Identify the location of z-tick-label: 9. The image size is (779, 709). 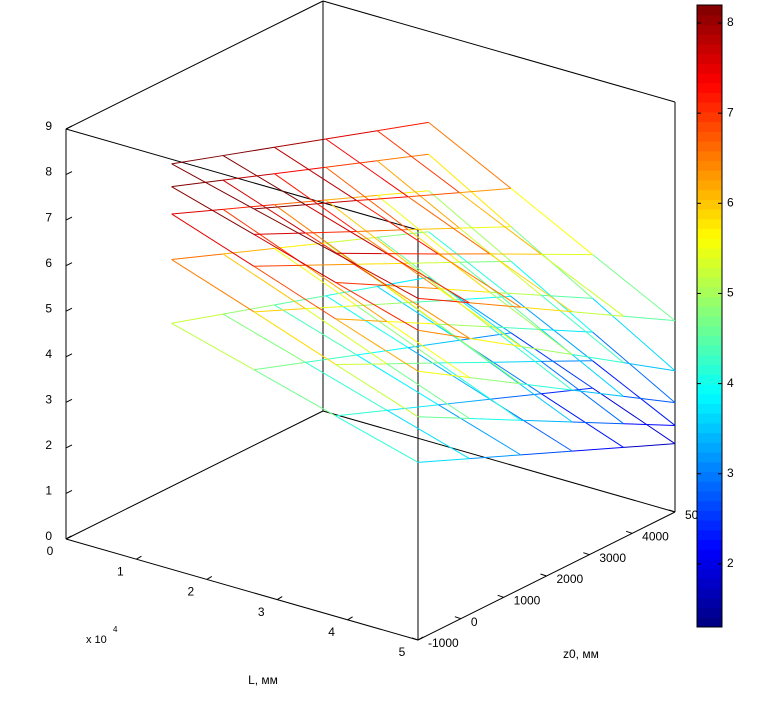
(48, 126).